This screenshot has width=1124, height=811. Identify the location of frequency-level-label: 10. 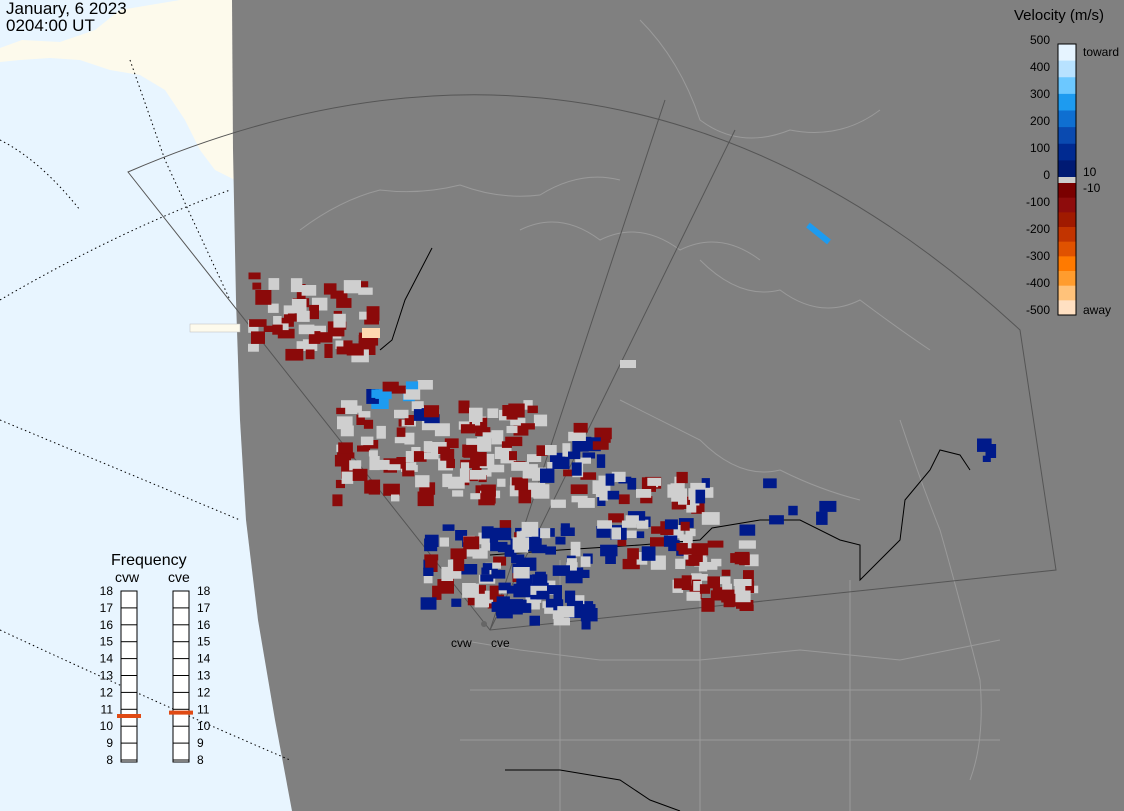
(204, 726).